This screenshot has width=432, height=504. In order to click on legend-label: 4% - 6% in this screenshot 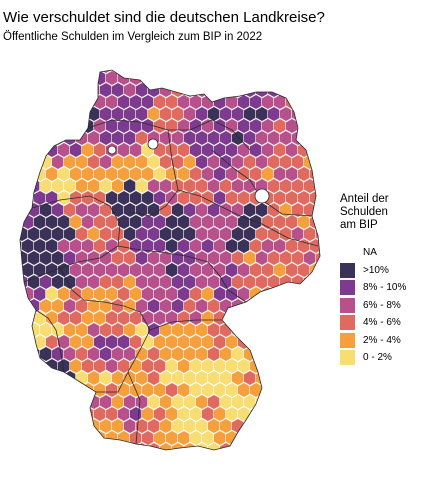, I will do `click(382, 323)`.